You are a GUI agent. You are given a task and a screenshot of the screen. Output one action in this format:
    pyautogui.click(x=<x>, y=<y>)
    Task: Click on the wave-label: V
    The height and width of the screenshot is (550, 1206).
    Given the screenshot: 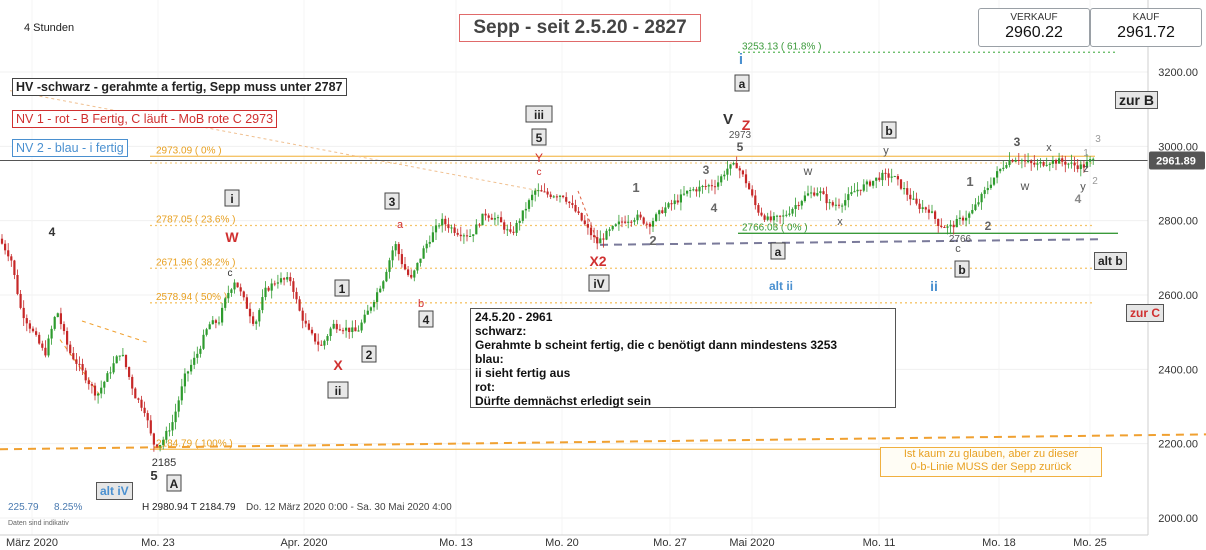 What is the action you would take?
    pyautogui.click(x=728, y=119)
    